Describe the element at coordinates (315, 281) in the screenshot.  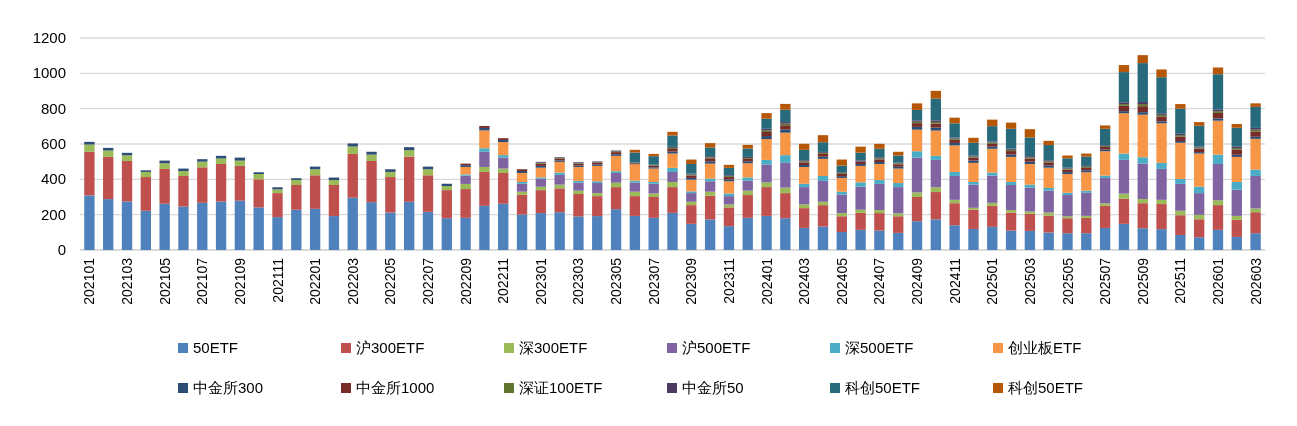
I see `x-tick-label: 202201` at that location.